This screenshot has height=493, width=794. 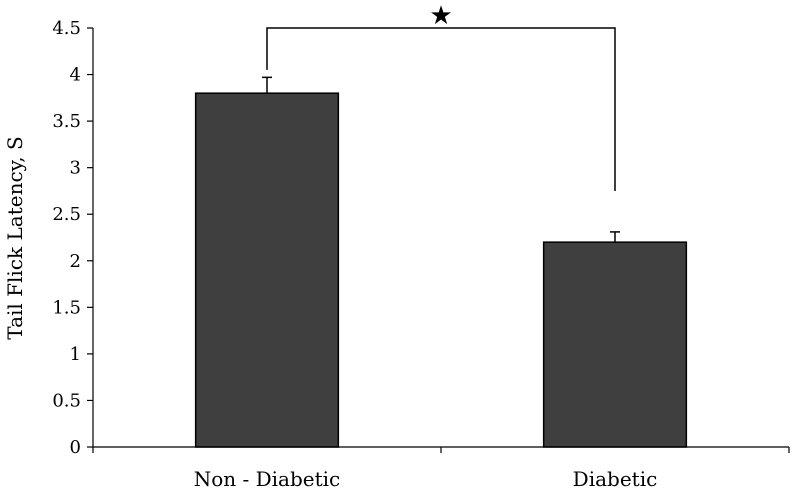 What do you see at coordinates (267, 479) in the screenshot?
I see `x-category-label: Non - Diabetic` at bounding box center [267, 479].